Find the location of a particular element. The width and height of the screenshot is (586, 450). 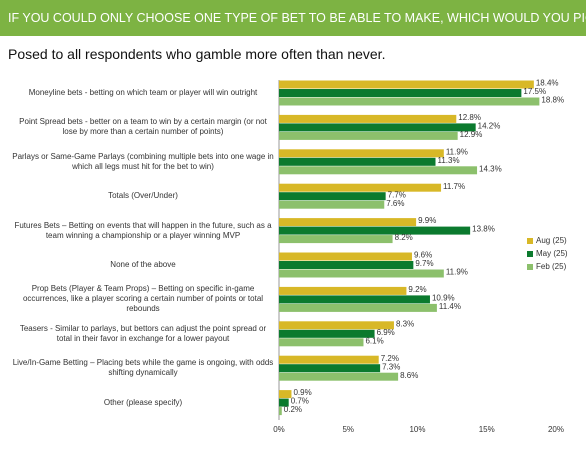

x-tick-label: 0% is located at coordinates (279, 429).